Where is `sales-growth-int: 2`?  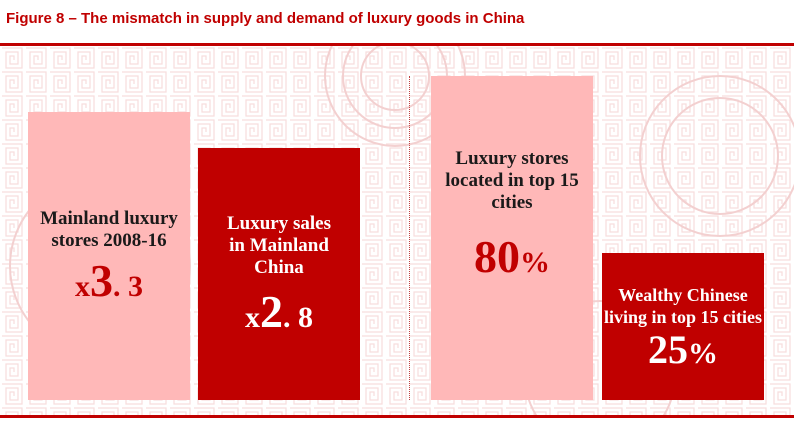 sales-growth-int: 2 is located at coordinates (271, 311).